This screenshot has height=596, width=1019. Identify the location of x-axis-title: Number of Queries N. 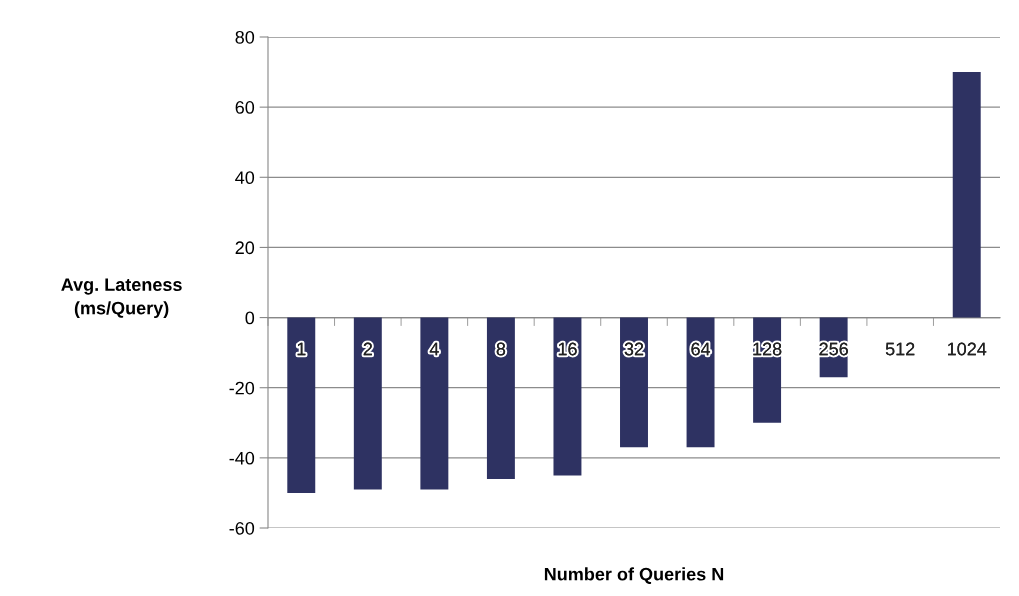
(634, 575).